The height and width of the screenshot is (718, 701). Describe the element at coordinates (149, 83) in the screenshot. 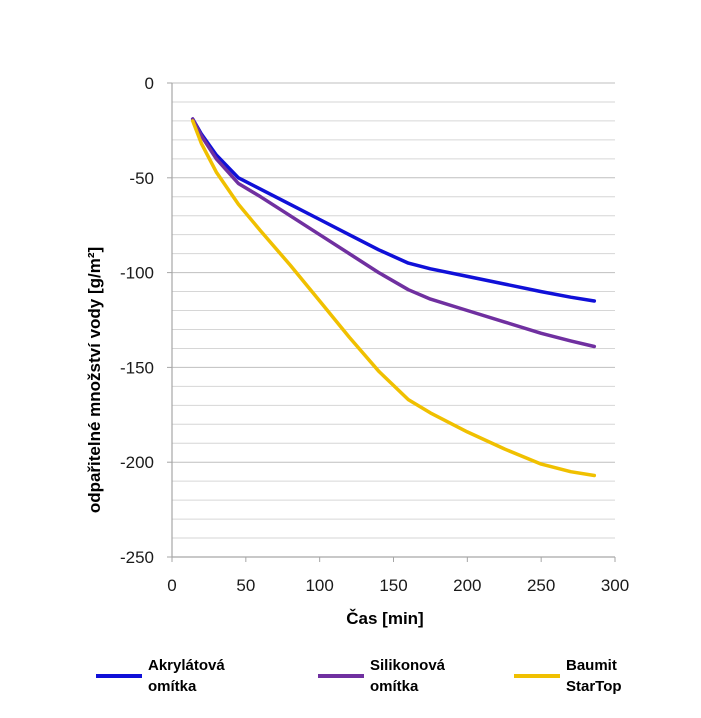

I see `y-tick-label: 0` at that location.